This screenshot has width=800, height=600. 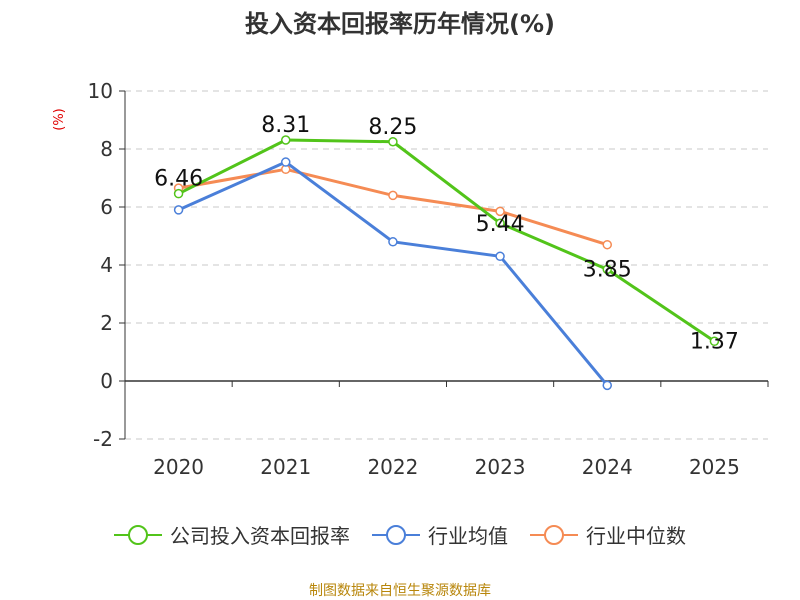 I want to click on legend-item-industry-avg: 行业均值, so click(x=440, y=534).